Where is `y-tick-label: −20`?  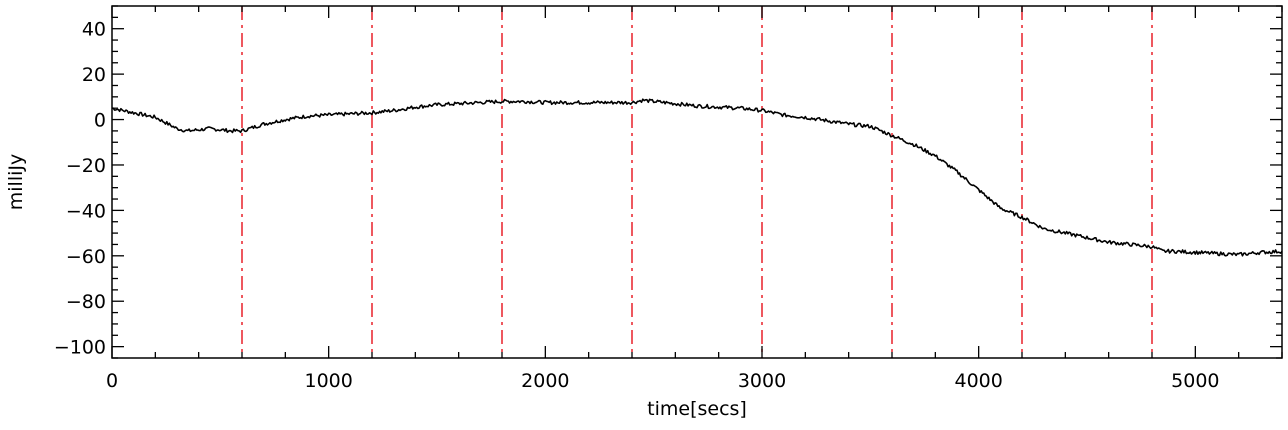 y-tick-label: −20 is located at coordinates (86, 166).